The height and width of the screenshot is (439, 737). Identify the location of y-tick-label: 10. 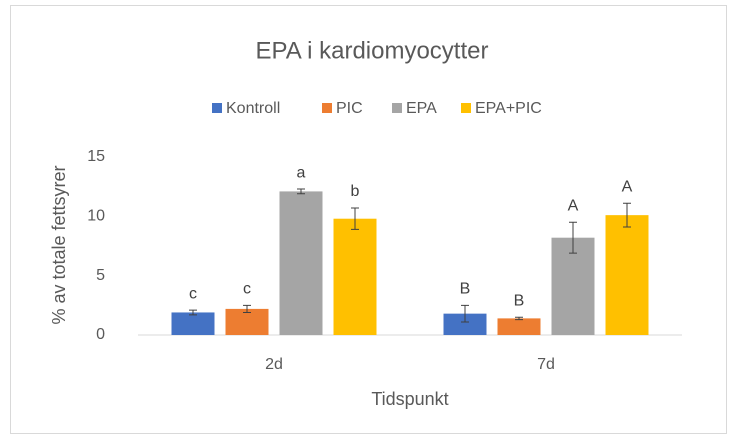
(96, 216).